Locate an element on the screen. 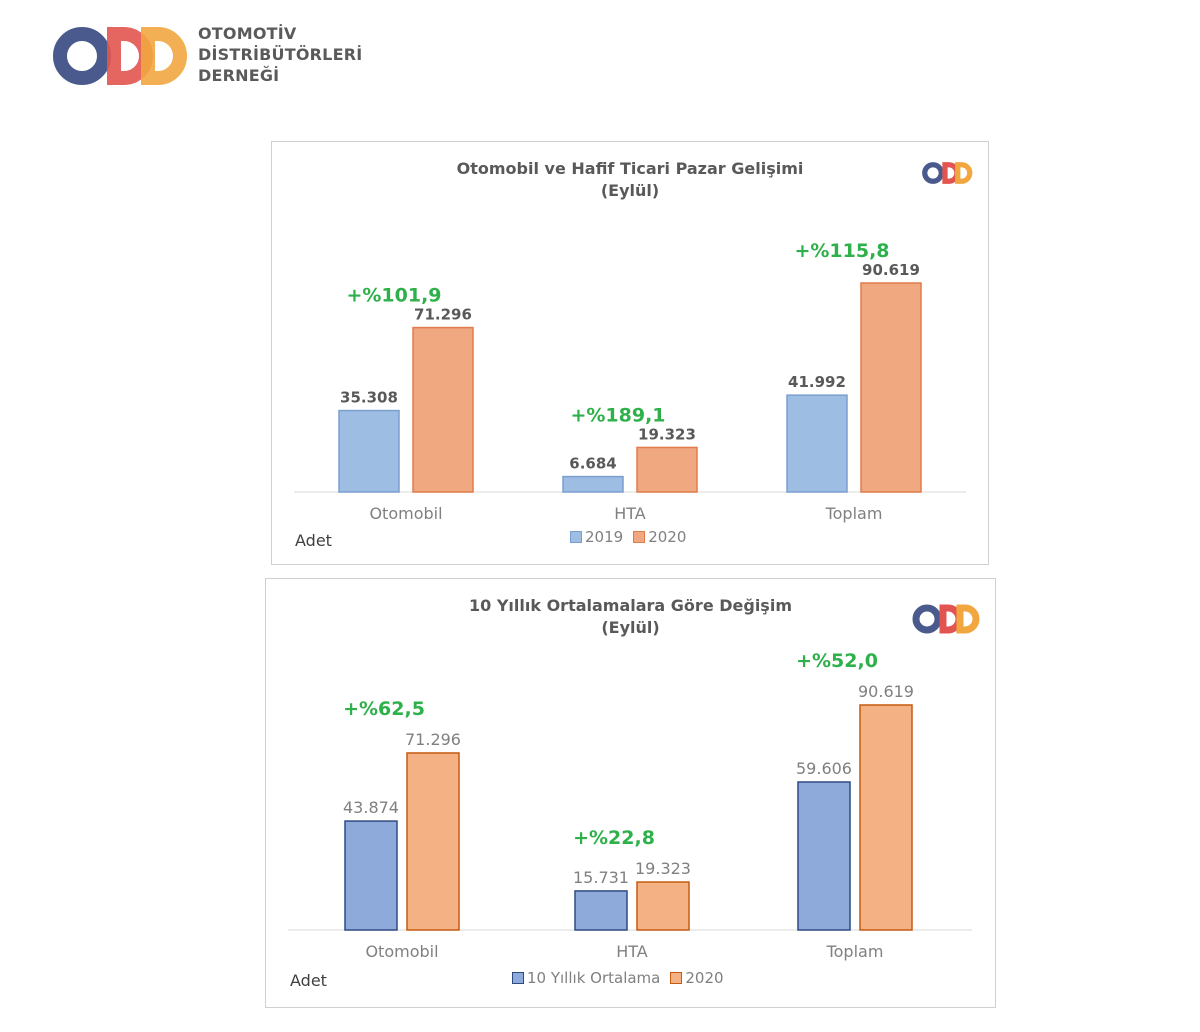 The image size is (1200, 1032). legend-item-ten-year-average: 10 Yıllık Ortalama is located at coordinates (586, 978).